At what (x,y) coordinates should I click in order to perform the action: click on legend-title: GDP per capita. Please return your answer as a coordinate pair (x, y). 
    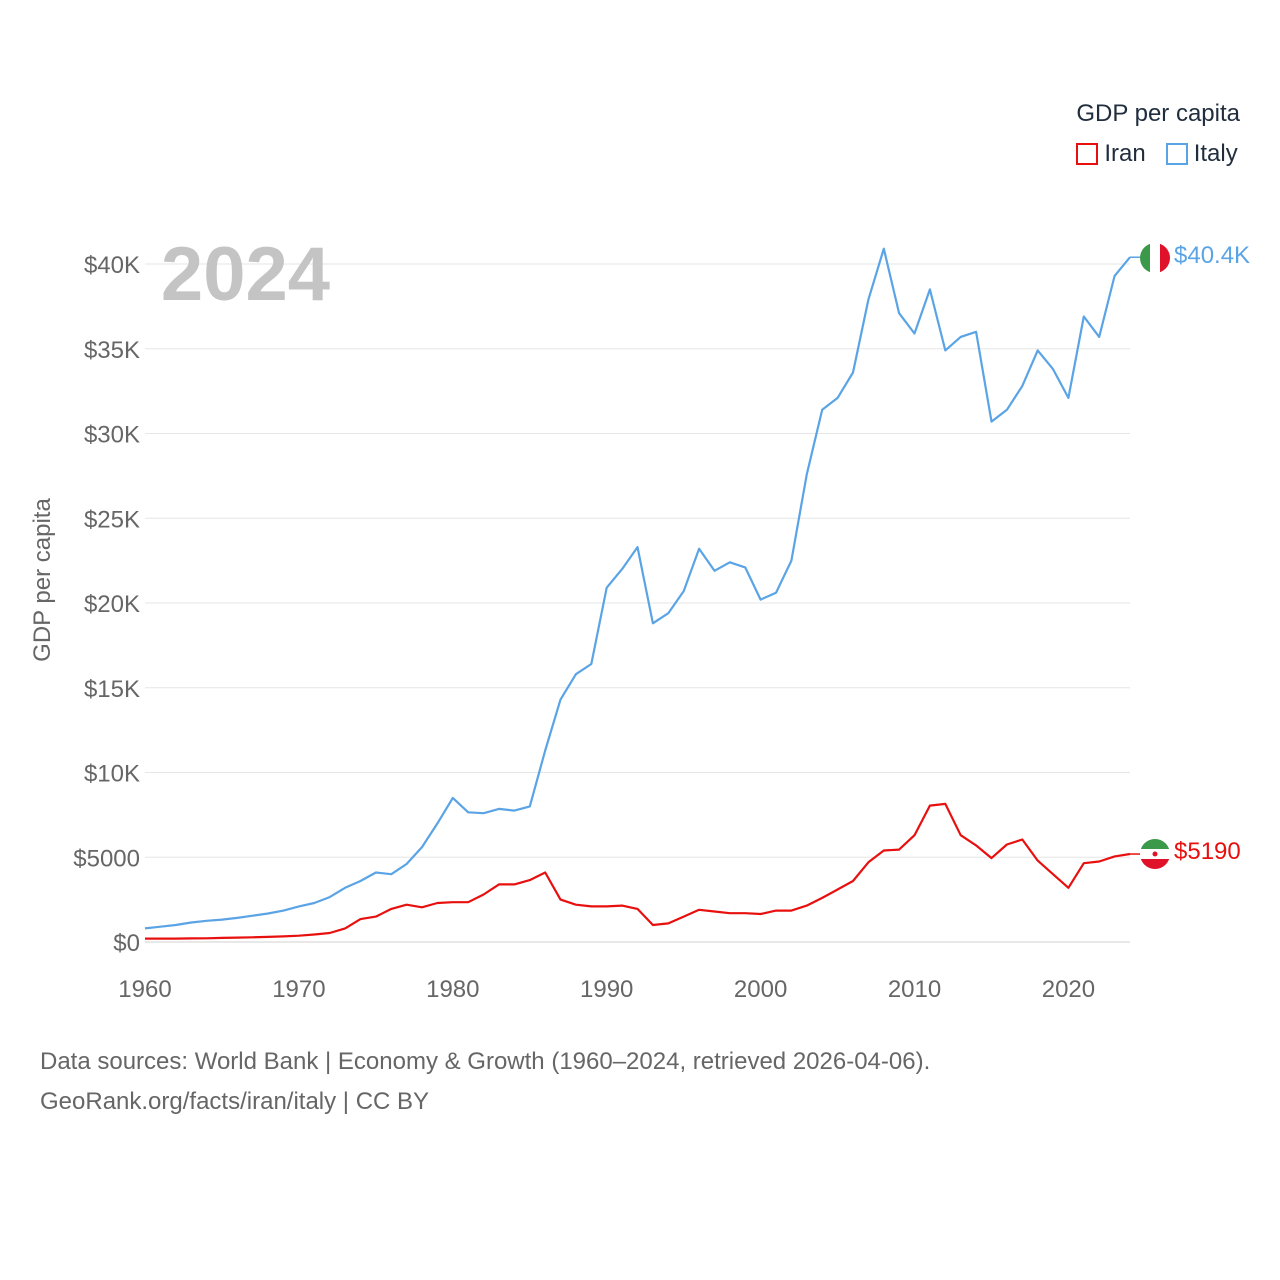
    Looking at the image, I should click on (1158, 113).